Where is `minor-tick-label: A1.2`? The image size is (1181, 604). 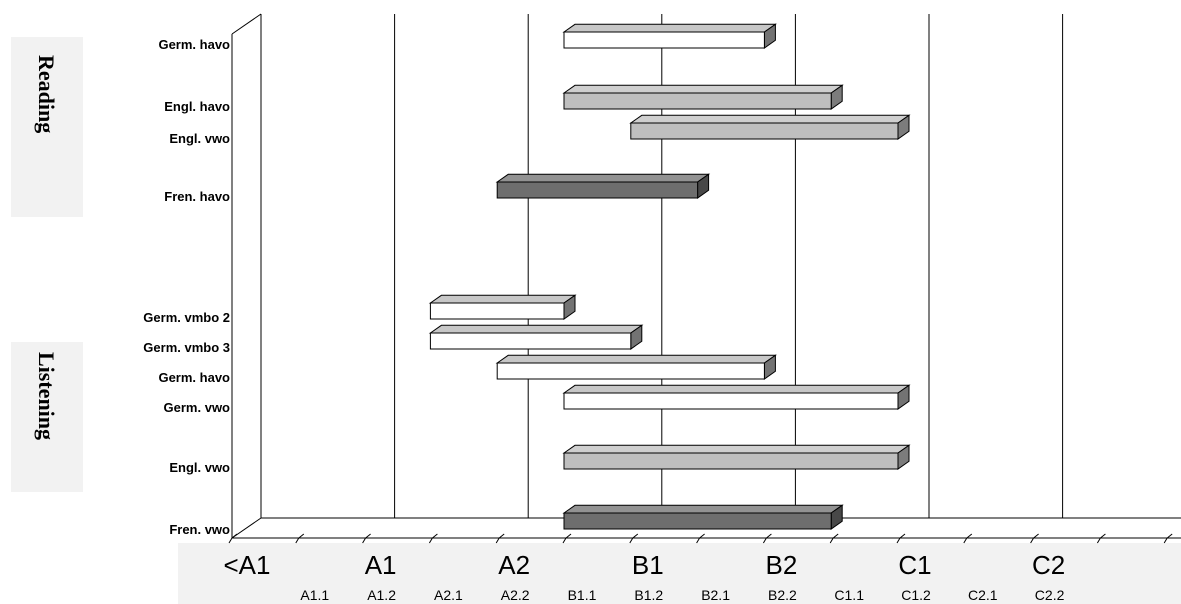 minor-tick-label: A1.2 is located at coordinates (381, 595).